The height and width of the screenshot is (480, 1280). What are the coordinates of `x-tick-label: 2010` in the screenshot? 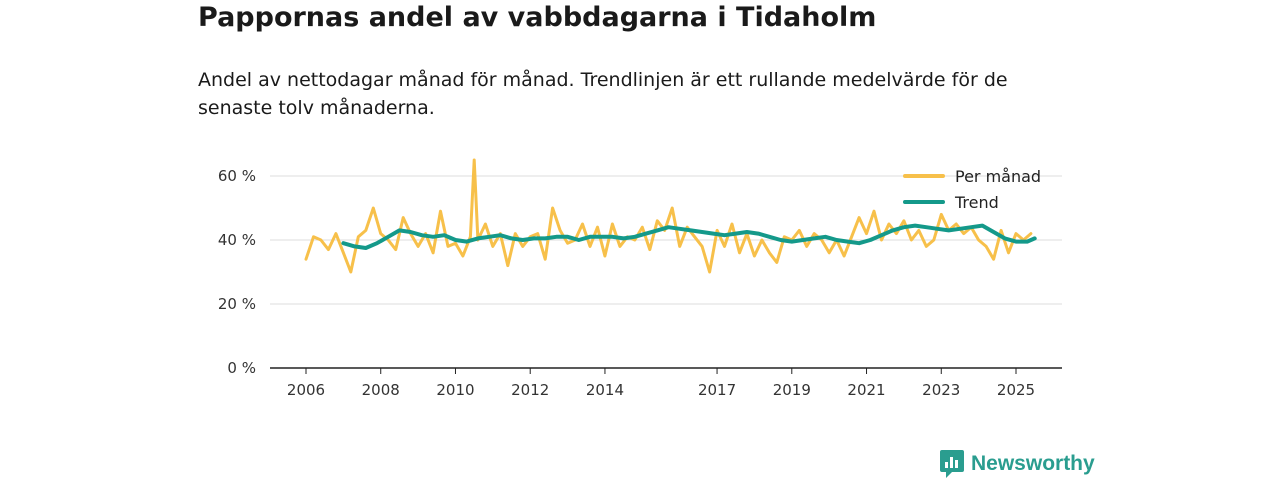 It's located at (455, 390).